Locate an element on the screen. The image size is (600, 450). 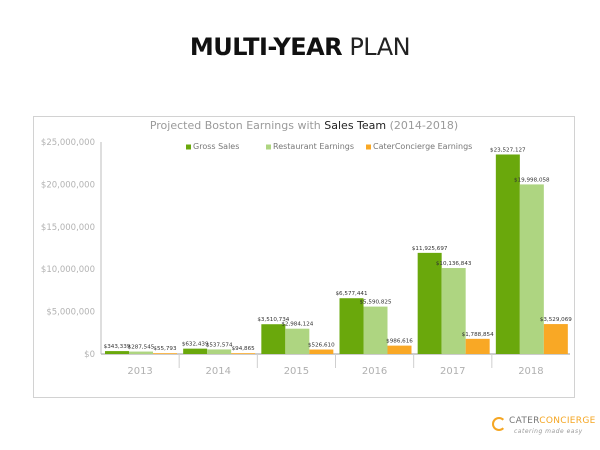
data-label: $287,545 is located at coordinates (141, 348).